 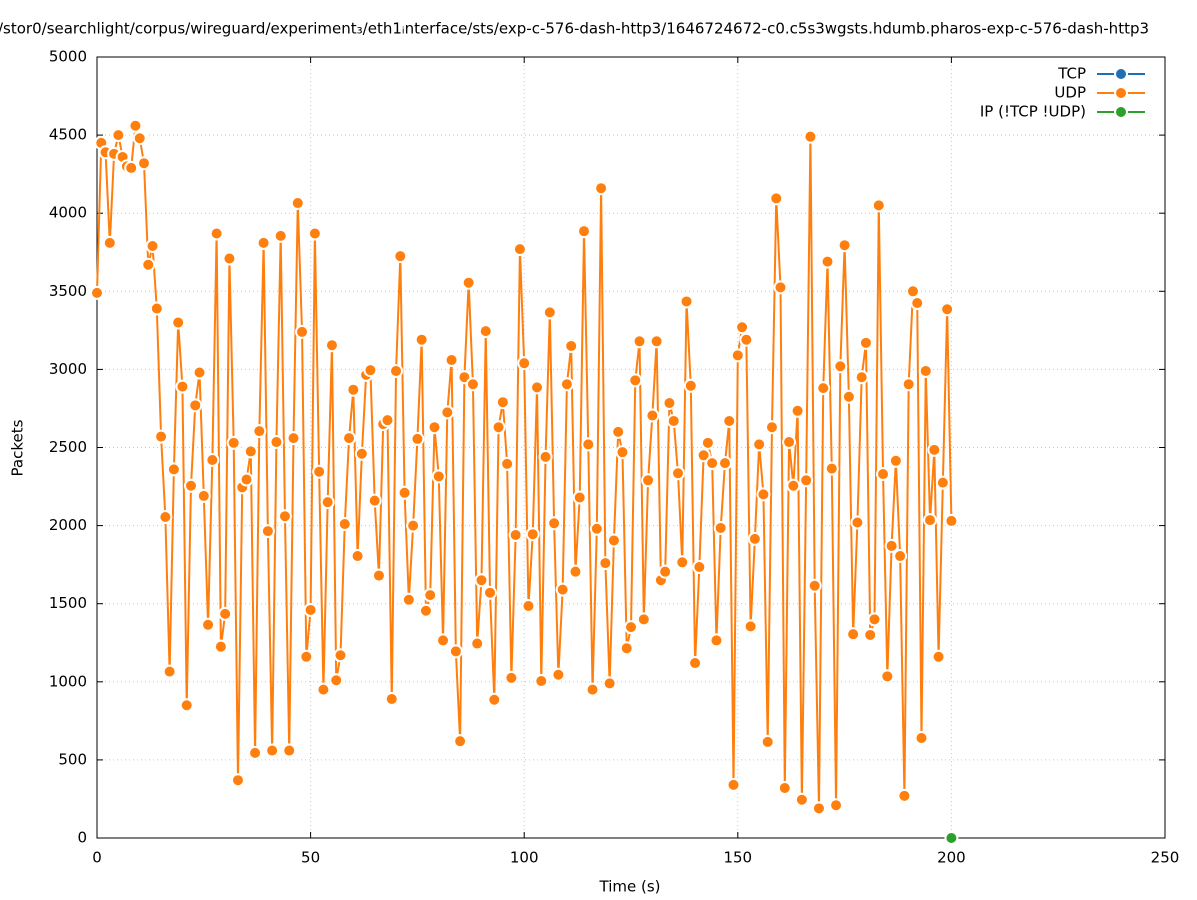 What do you see at coordinates (630, 887) in the screenshot?
I see `x-axis-label: Time (s)` at bounding box center [630, 887].